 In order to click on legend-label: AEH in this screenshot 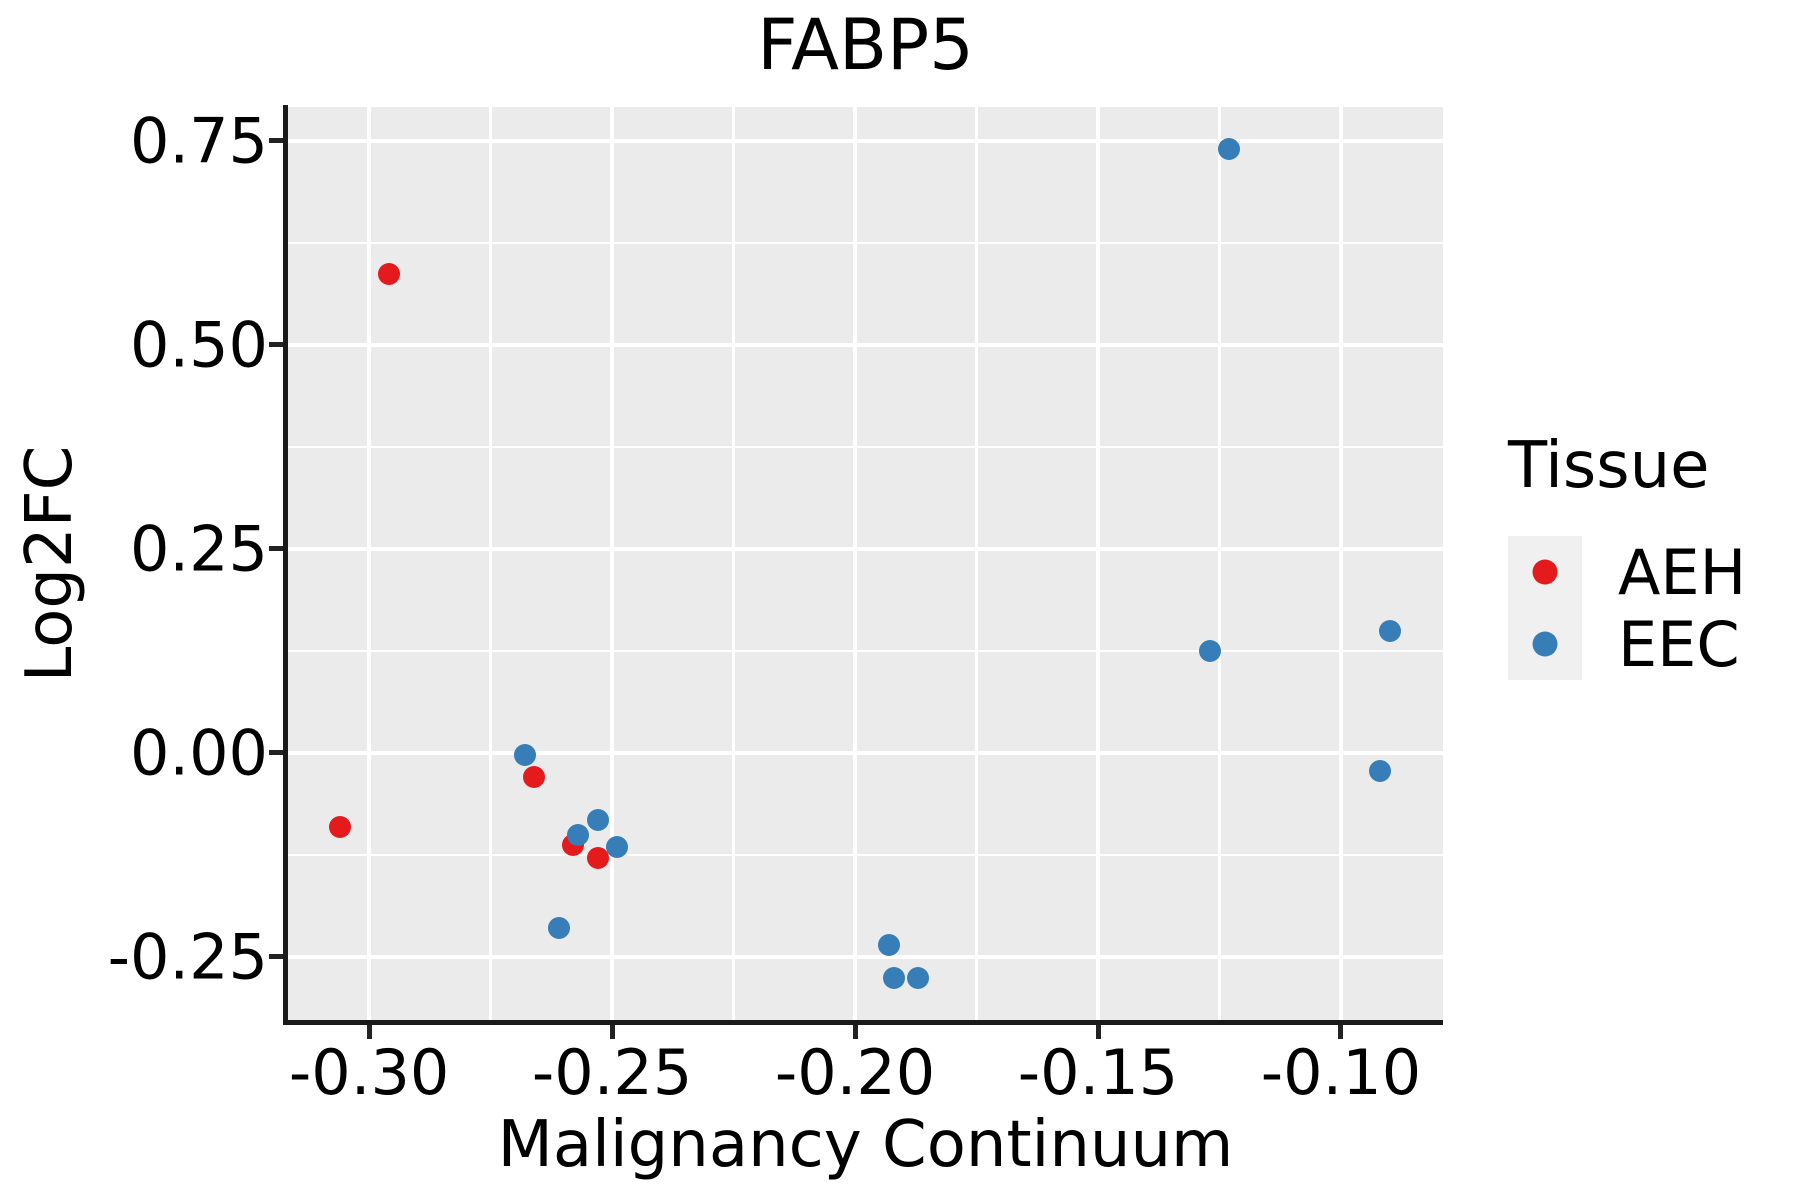, I will do `click(1682, 572)`.